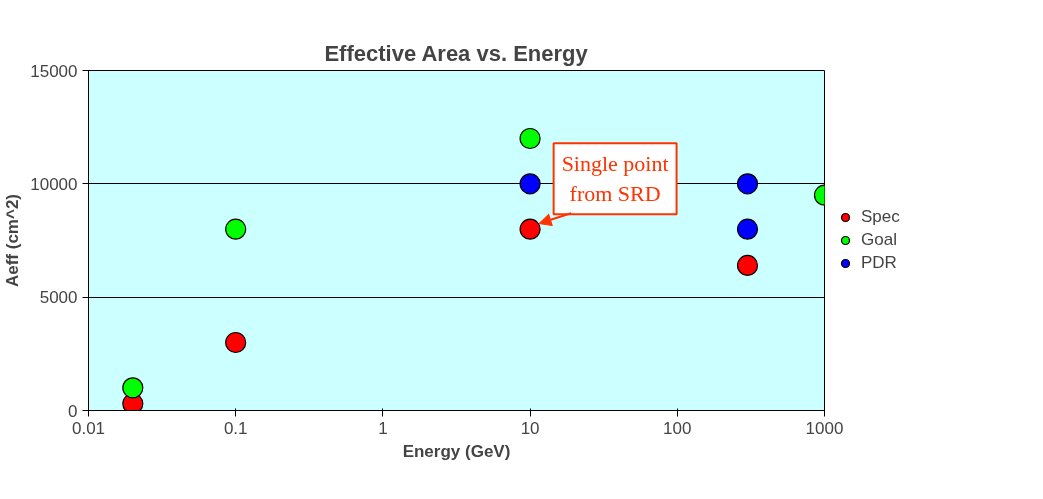  What do you see at coordinates (54, 184) in the screenshot?
I see `y-tick-label: 10000` at bounding box center [54, 184].